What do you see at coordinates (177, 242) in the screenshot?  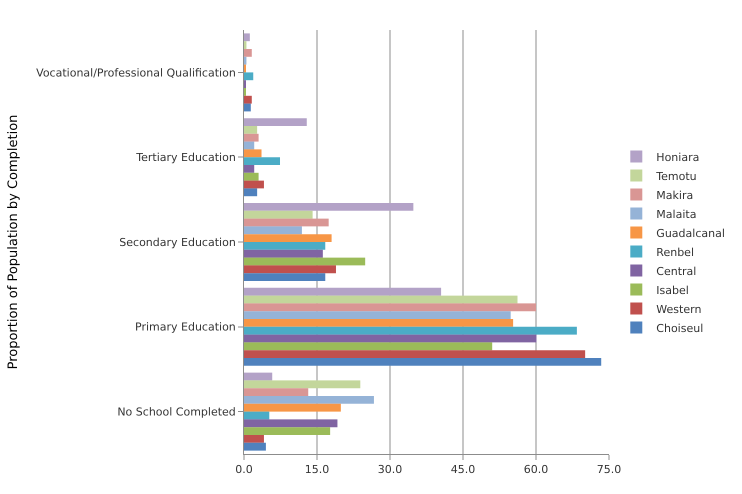 I see `y-tick-label: Secondary Education` at bounding box center [177, 242].